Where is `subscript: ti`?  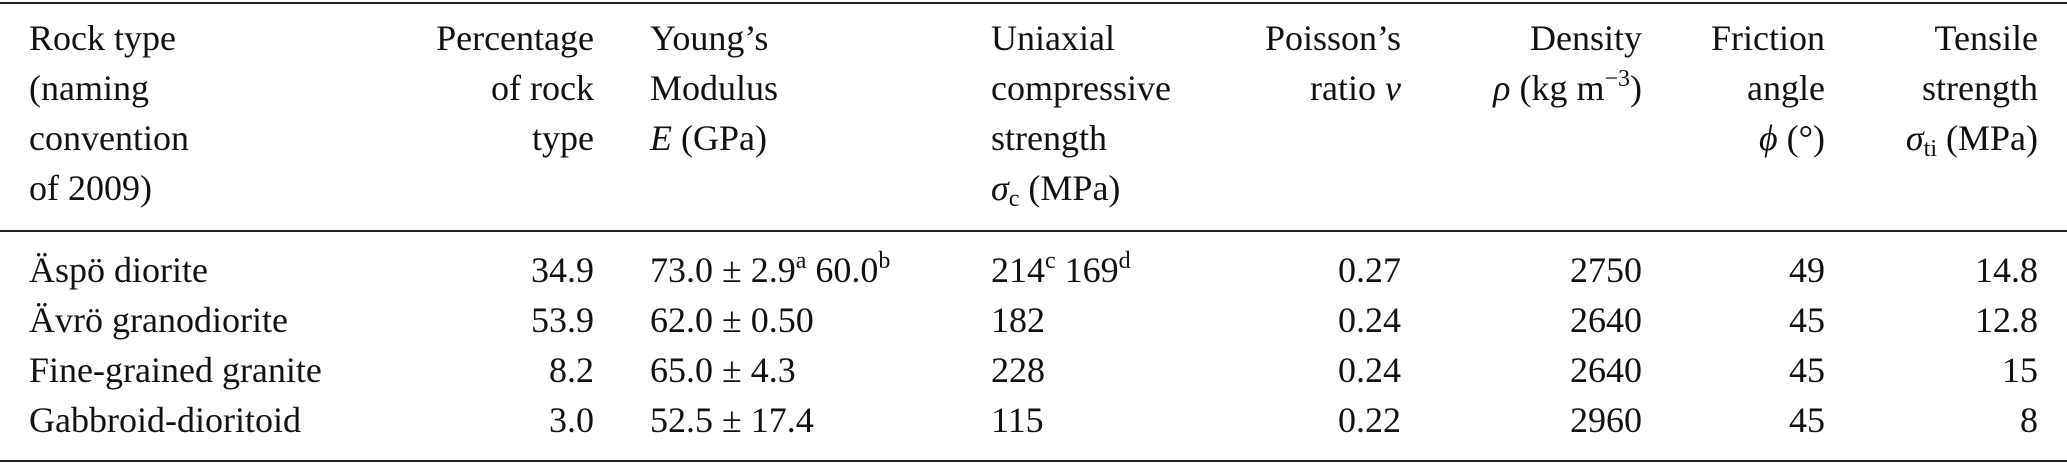 subscript: ti is located at coordinates (1930, 149).